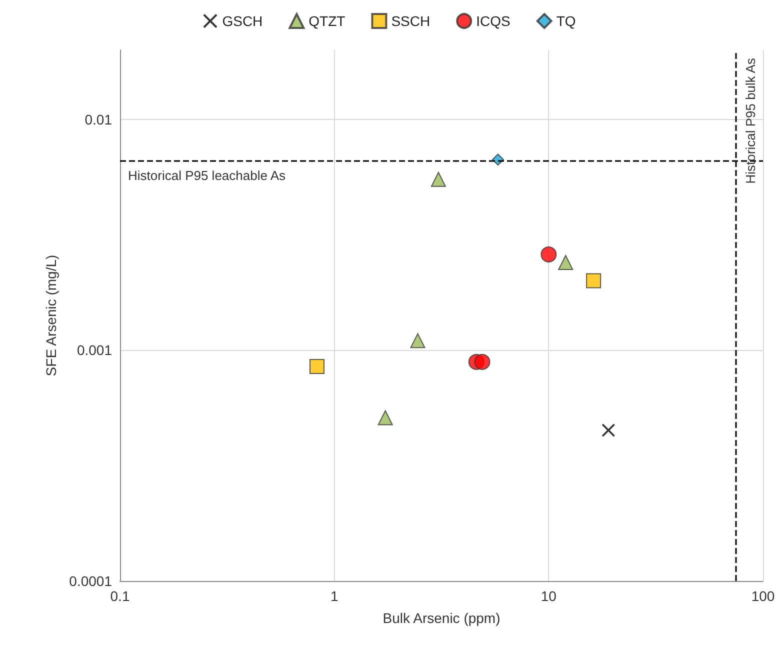  Describe the element at coordinates (90, 581) in the screenshot. I see `y-tick-label: 0.0001` at that location.